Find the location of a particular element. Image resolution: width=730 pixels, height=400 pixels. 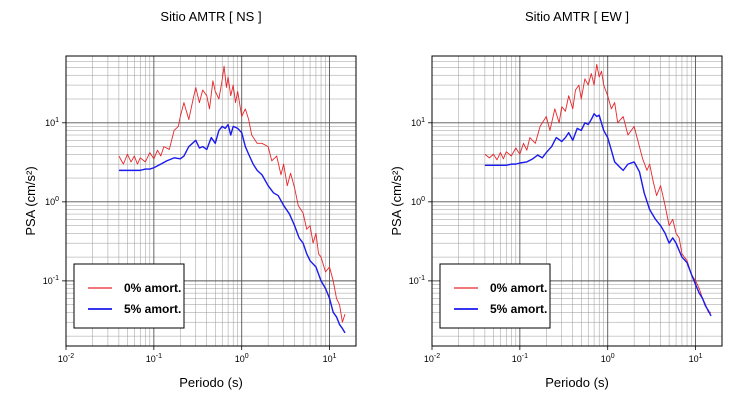

chart-title: Sitio AMTR [ EW ] is located at coordinates (577, 16).